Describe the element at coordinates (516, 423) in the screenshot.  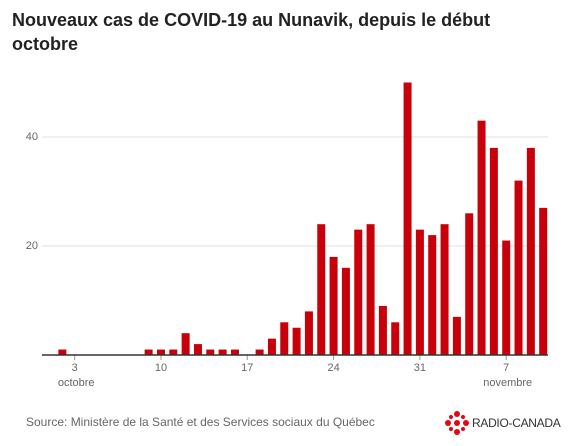
I see `logo-text: RADIO-CANADA` at that location.